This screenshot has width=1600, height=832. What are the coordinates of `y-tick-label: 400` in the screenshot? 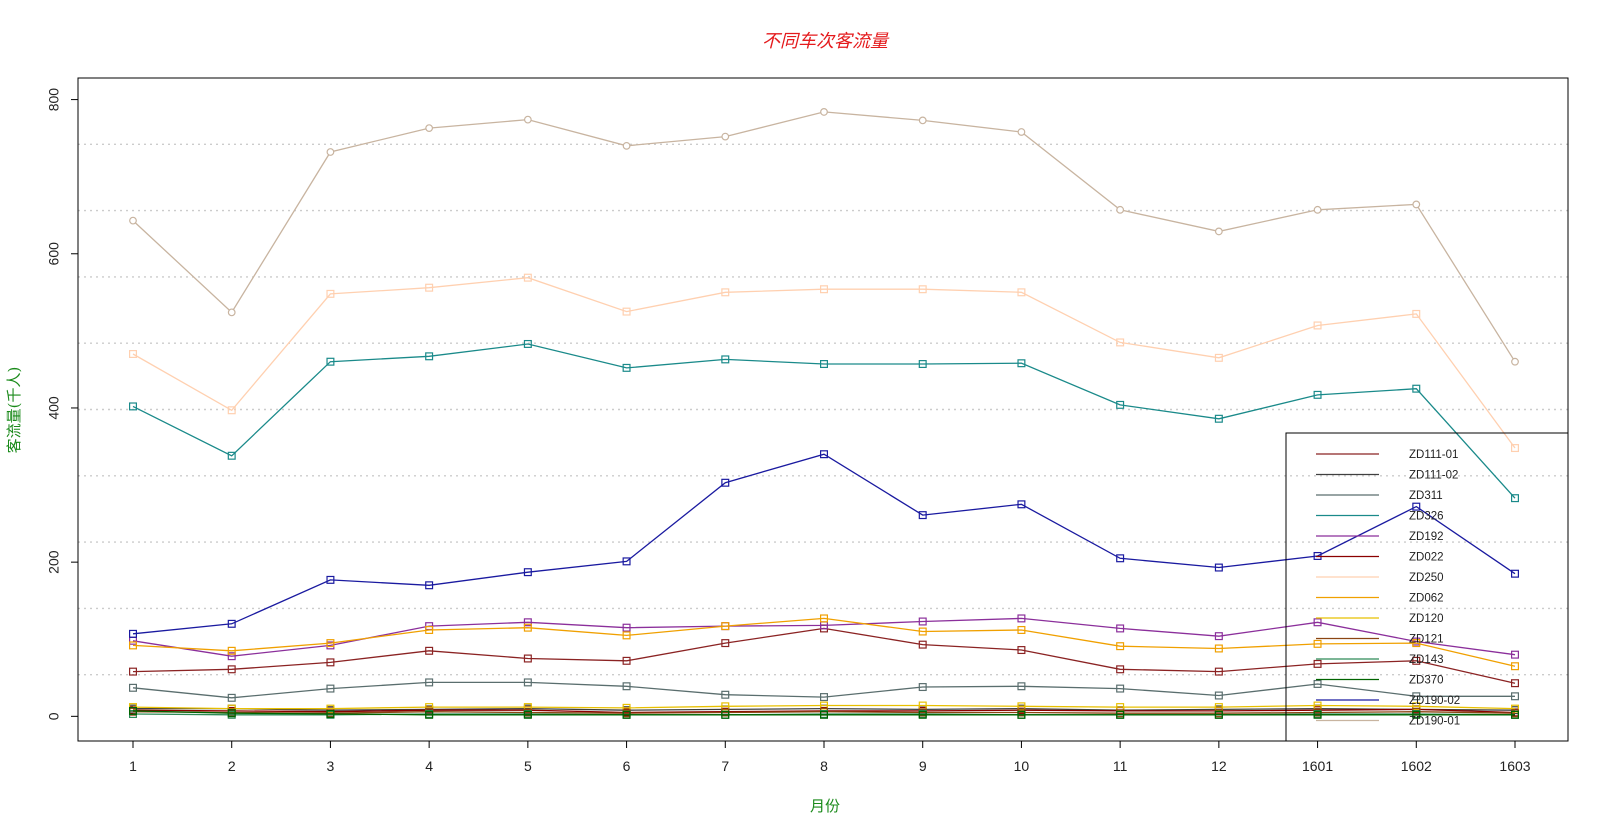 It's located at (54, 408).